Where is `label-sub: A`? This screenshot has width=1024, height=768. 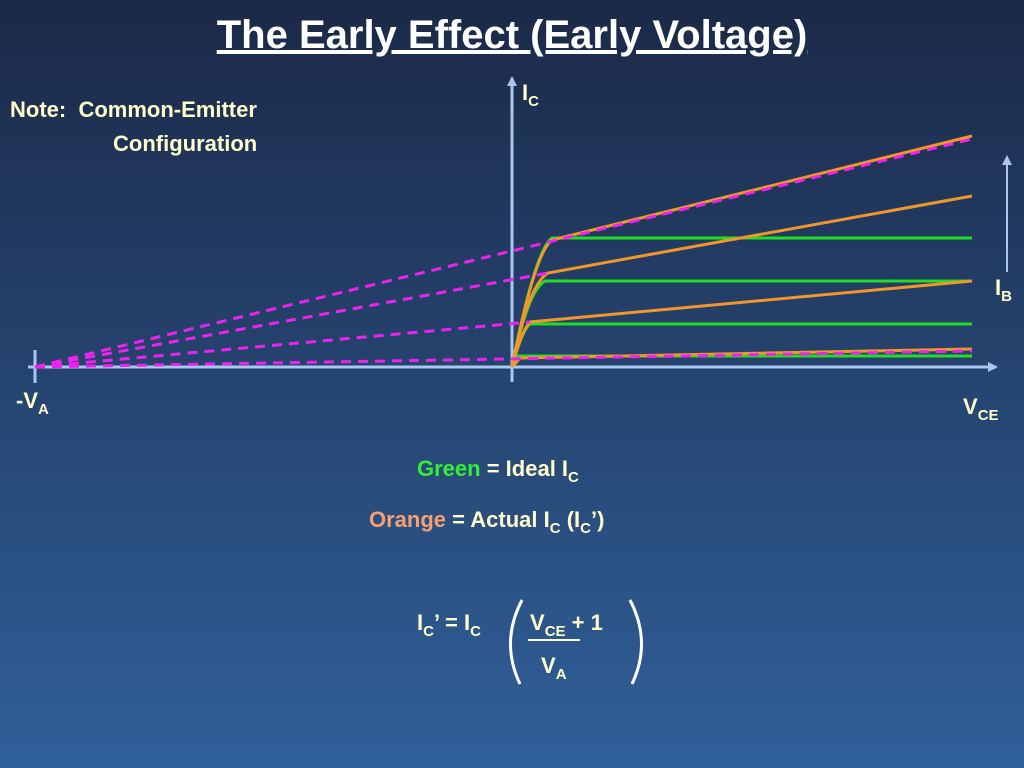 label-sub: A is located at coordinates (43, 409).